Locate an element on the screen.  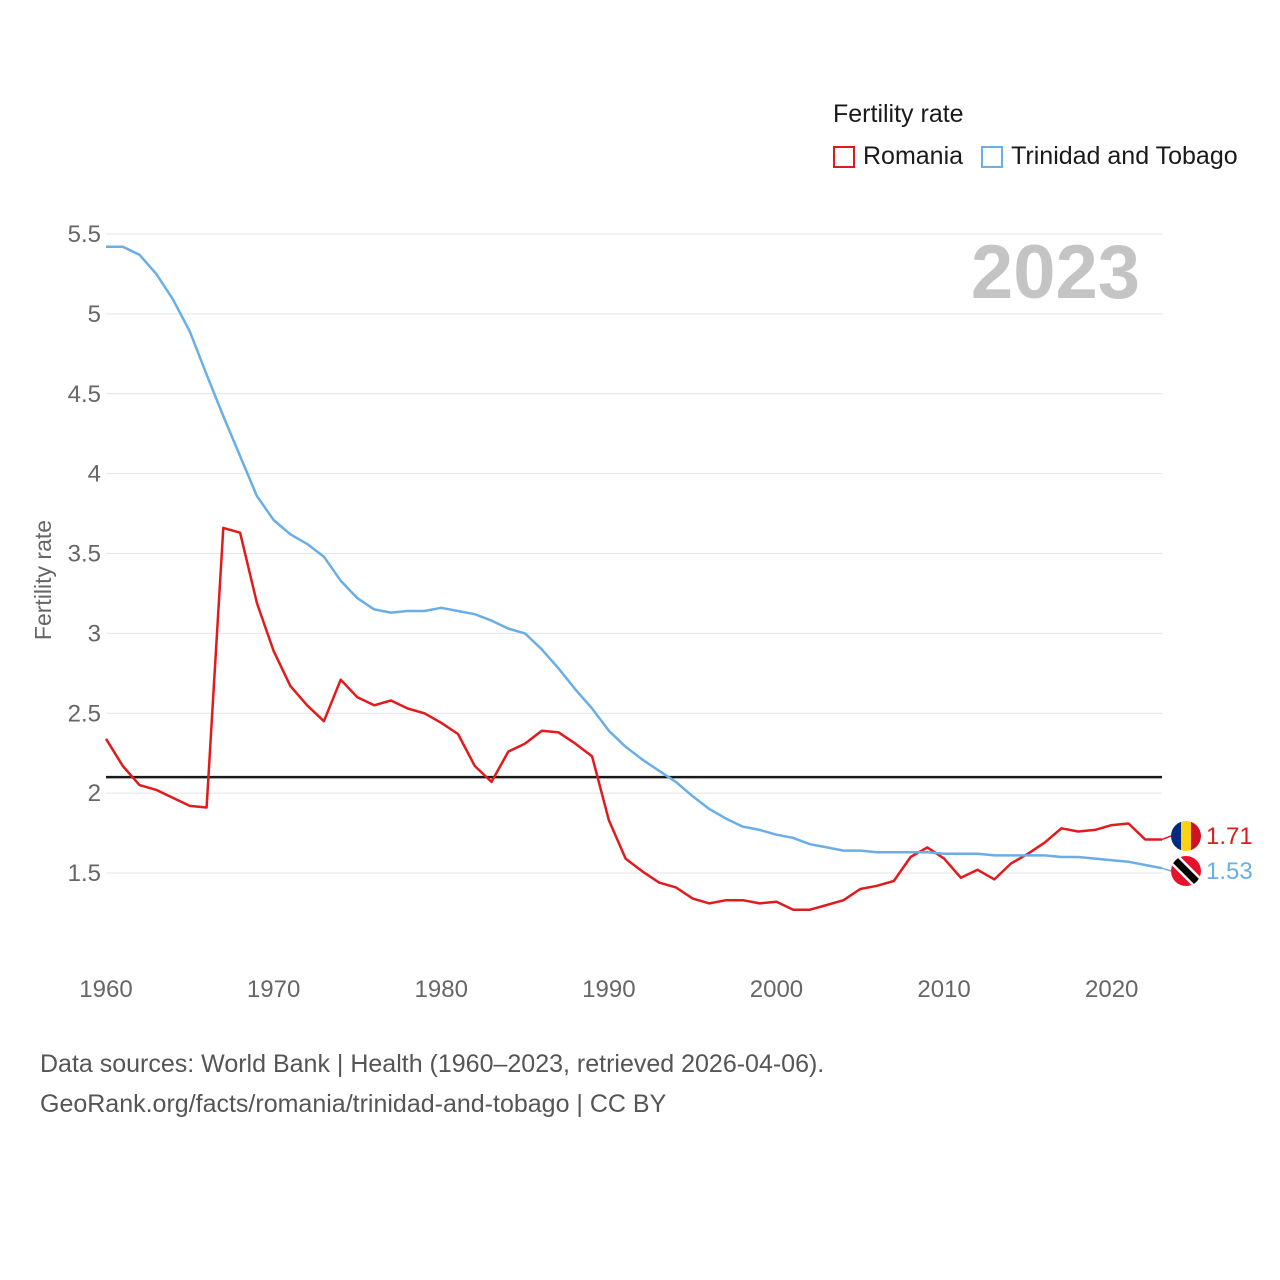
trinidad-flag-icon is located at coordinates (1186, 871).